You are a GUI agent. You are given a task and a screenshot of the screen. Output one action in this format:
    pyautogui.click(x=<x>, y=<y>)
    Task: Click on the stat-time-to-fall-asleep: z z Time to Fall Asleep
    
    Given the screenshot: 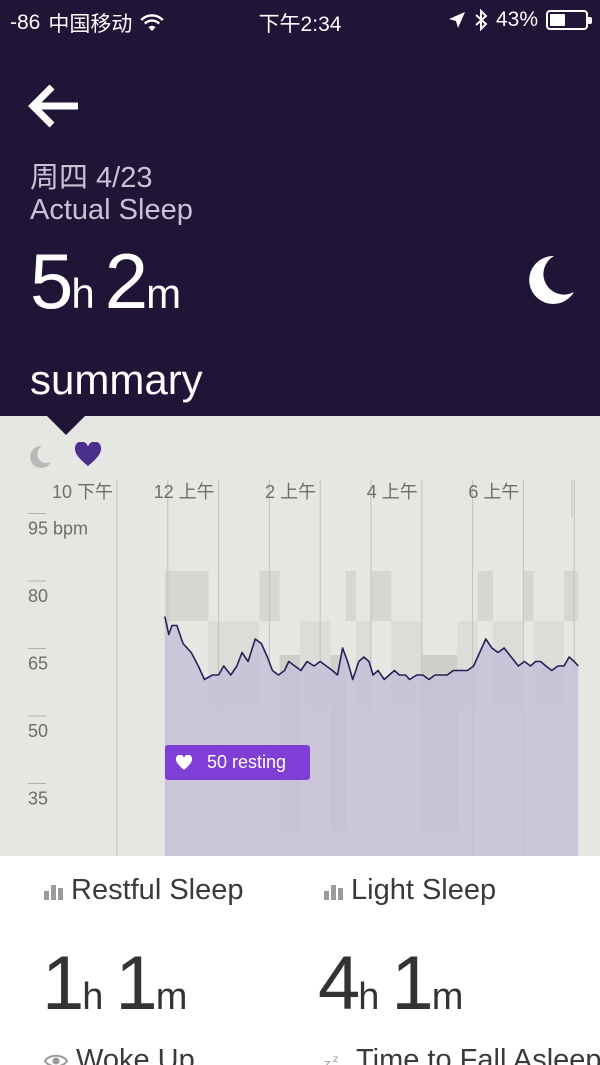 What is the action you would take?
    pyautogui.click(x=462, y=1054)
    